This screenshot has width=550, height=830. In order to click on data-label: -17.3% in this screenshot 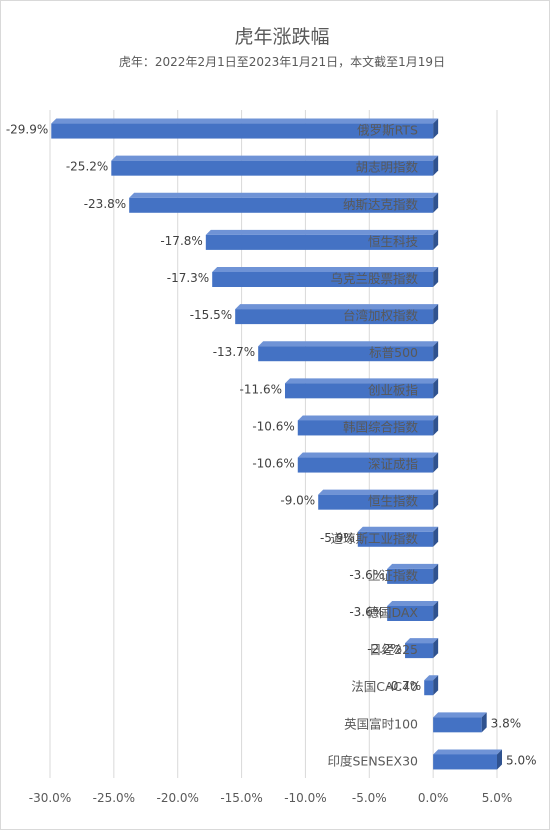, I will do `click(188, 278)`.